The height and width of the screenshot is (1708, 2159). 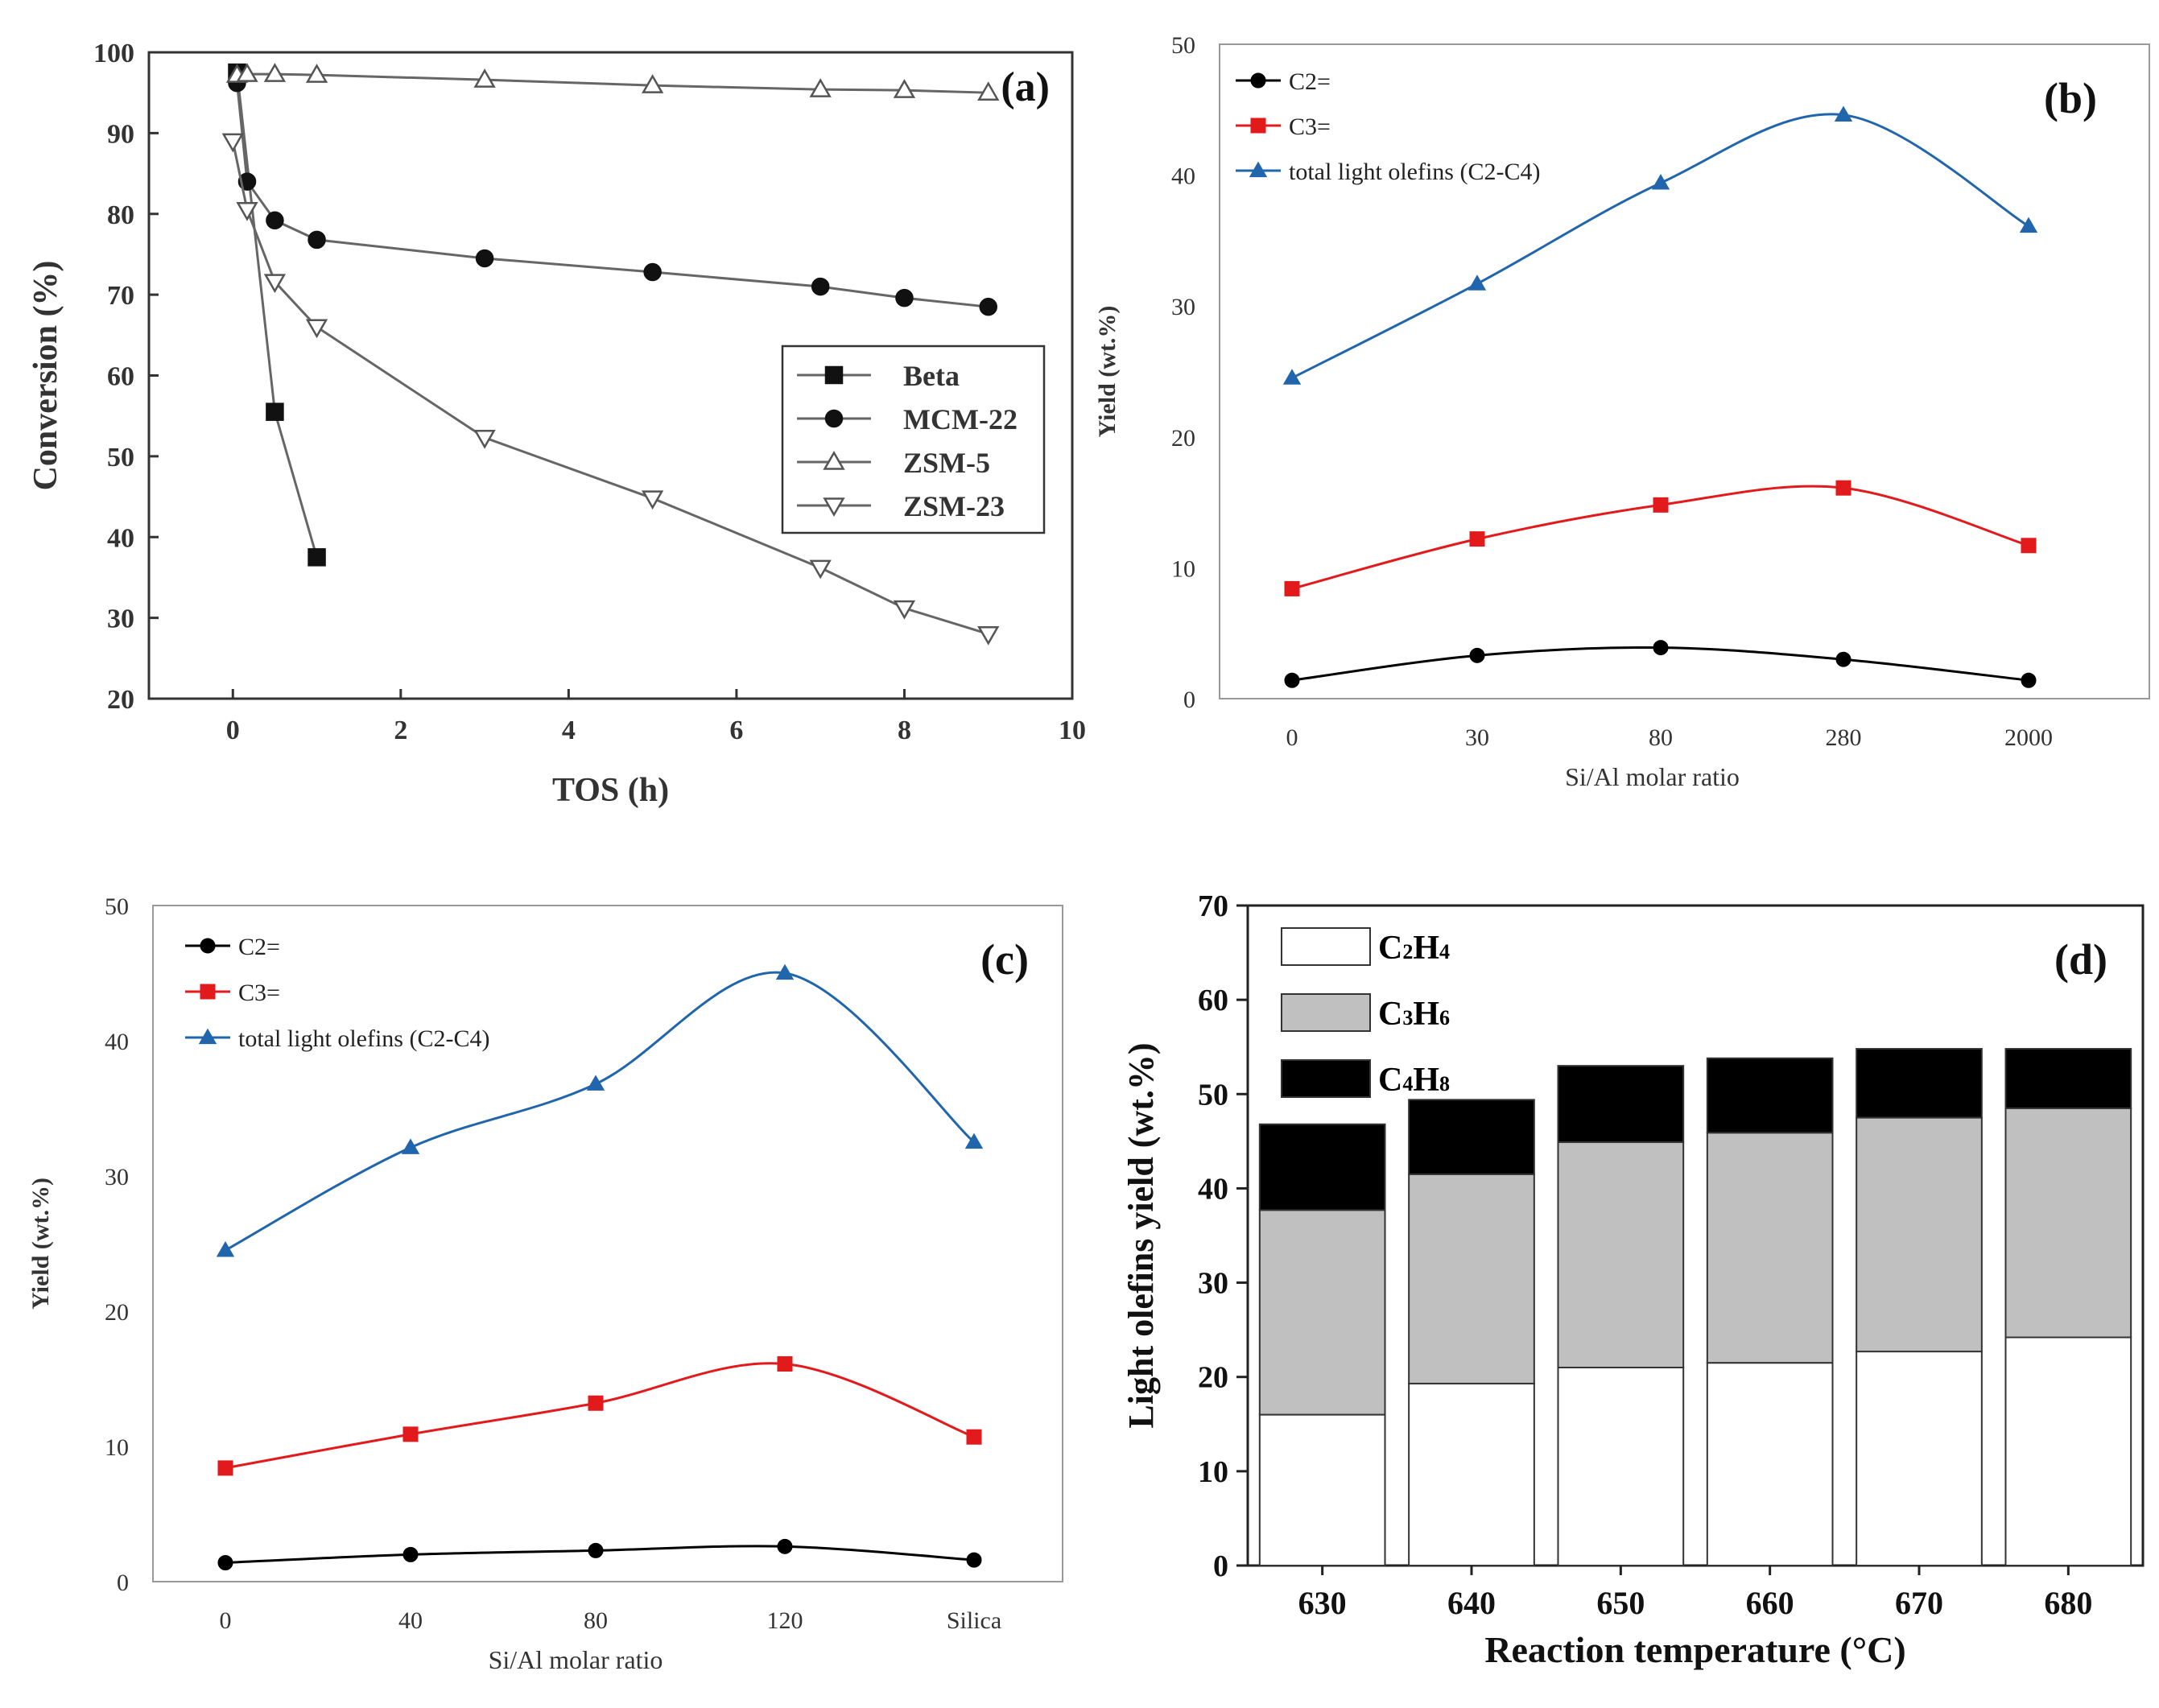 What do you see at coordinates (1477, 737) in the screenshot?
I see `x-tick-label: 30` at bounding box center [1477, 737].